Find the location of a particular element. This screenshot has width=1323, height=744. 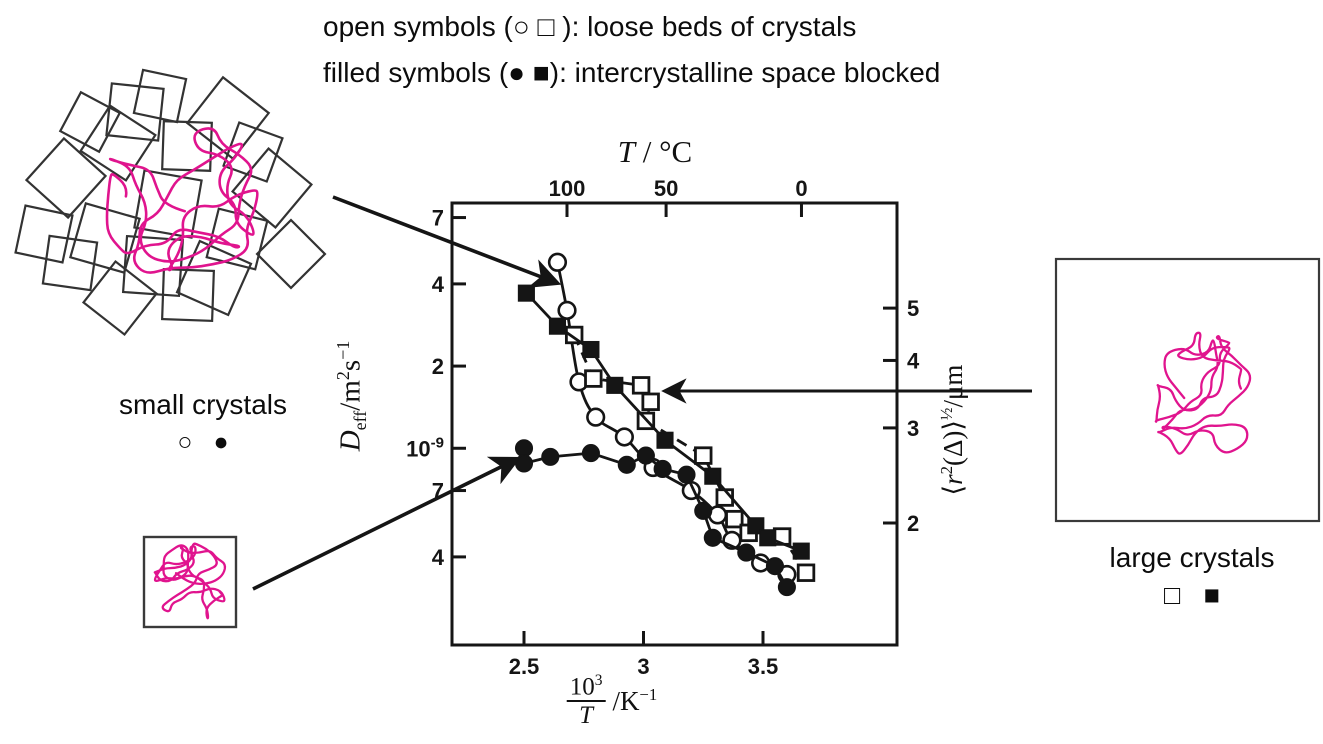

single-crystal-box-small is located at coordinates (190, 582).